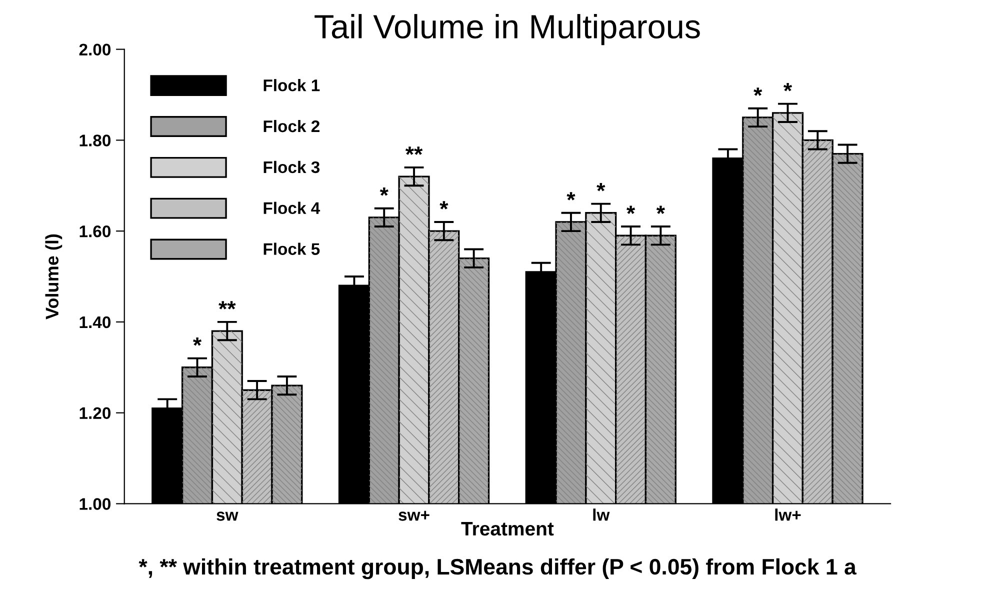 The width and height of the screenshot is (995, 594). What do you see at coordinates (292, 208) in the screenshot?
I see `legend-label: Flock 4` at bounding box center [292, 208].